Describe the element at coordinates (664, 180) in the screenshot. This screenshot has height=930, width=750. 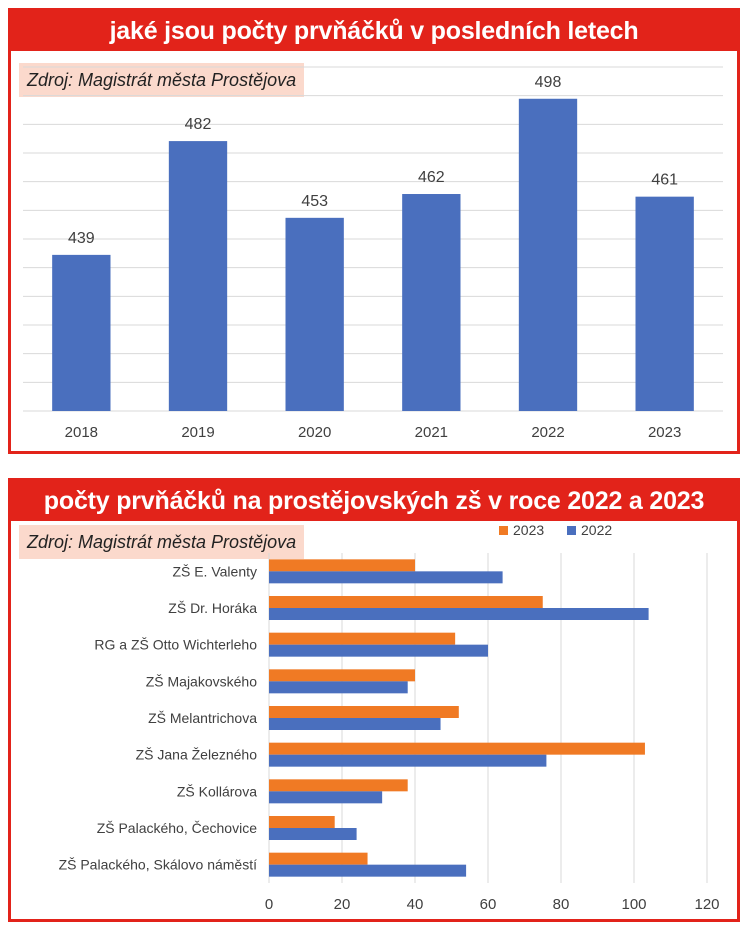
I see `data-label: 461` at that location.